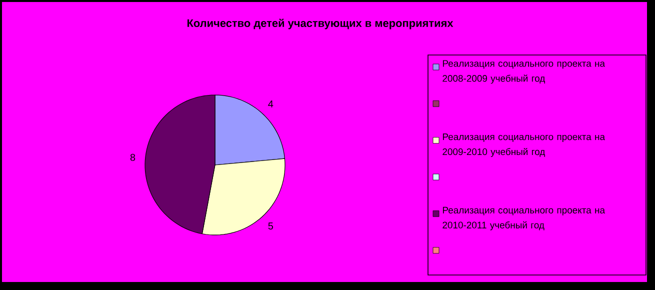  What do you see at coordinates (524, 218) in the screenshot?
I see `legend-label: Реализация социального проекта на 2010-2011 учебный год` at bounding box center [524, 218].